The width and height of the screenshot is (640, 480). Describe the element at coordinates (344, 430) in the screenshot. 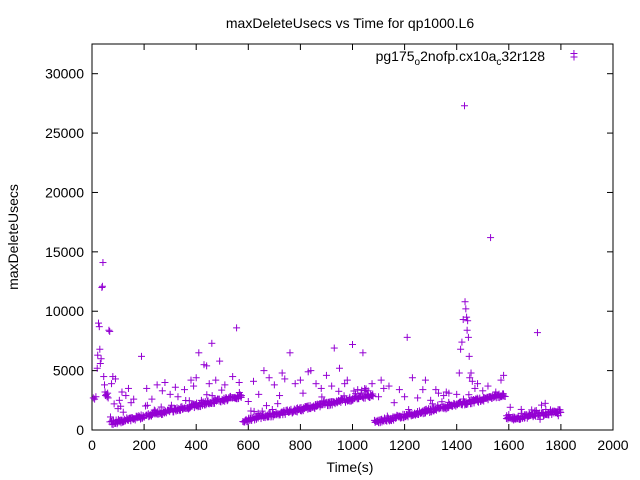

I see `y-tick: 0` at that location.